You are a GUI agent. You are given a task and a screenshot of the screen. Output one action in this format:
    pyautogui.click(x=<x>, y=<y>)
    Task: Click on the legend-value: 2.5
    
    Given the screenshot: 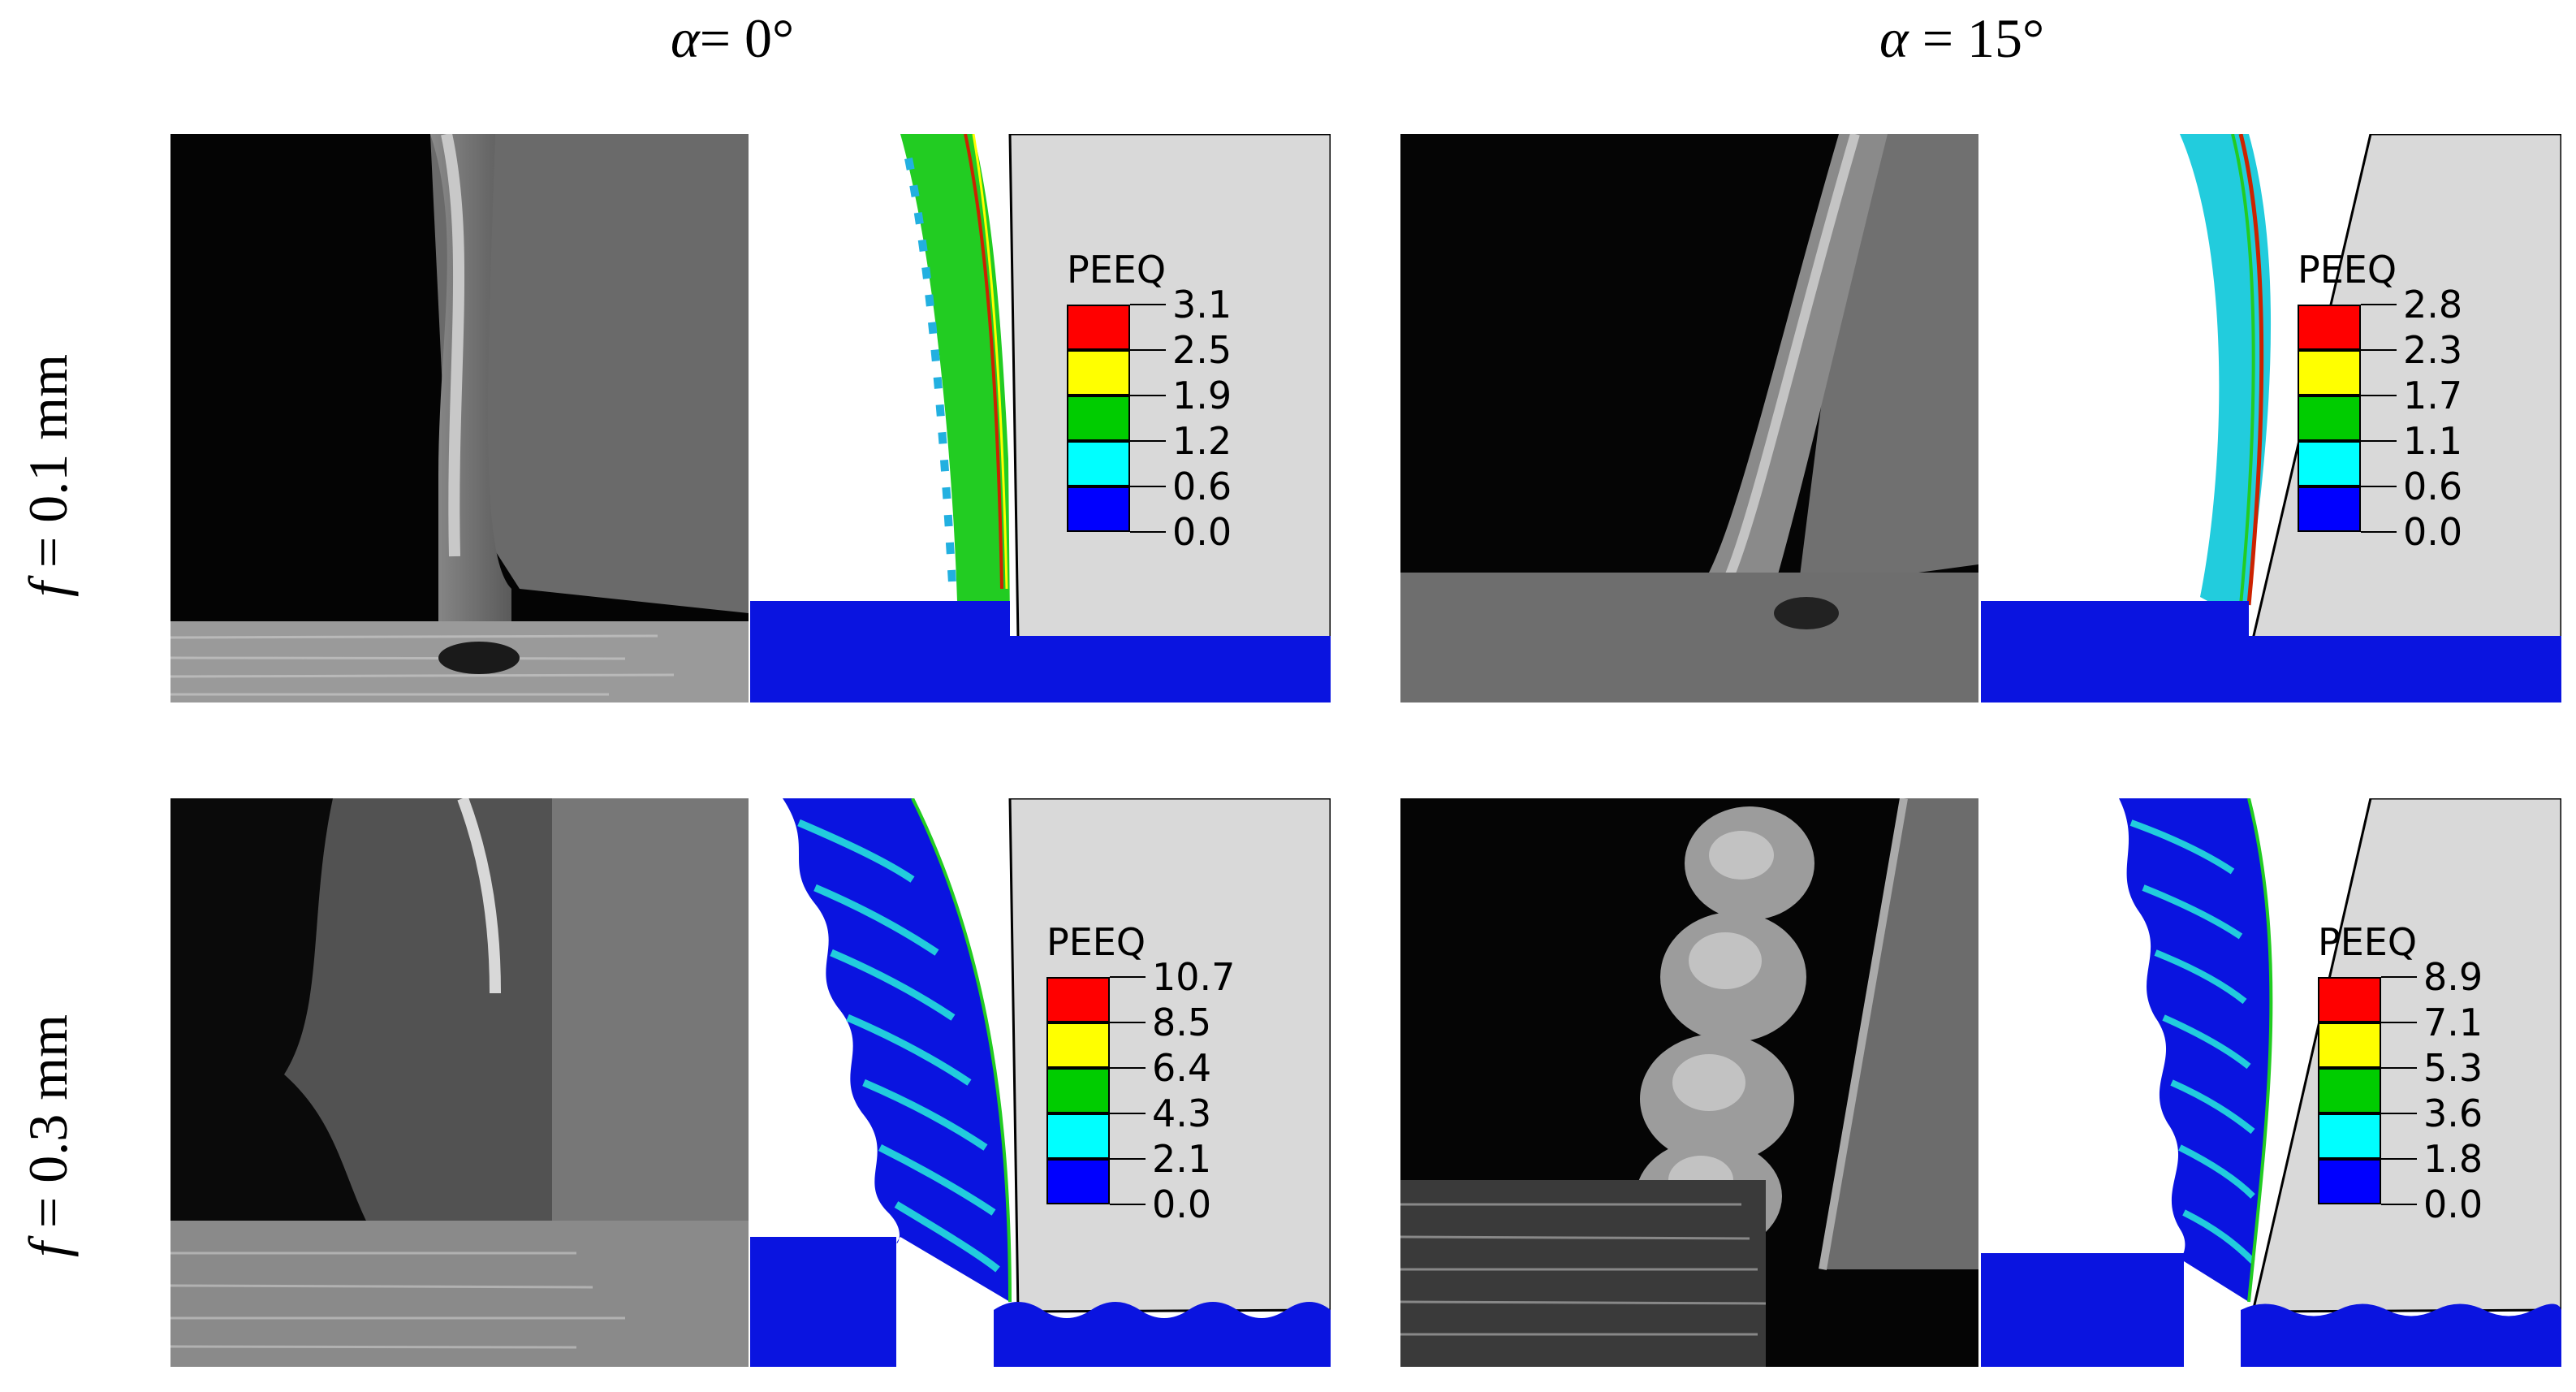 What is the action you would take?
    pyautogui.click(x=1202, y=350)
    